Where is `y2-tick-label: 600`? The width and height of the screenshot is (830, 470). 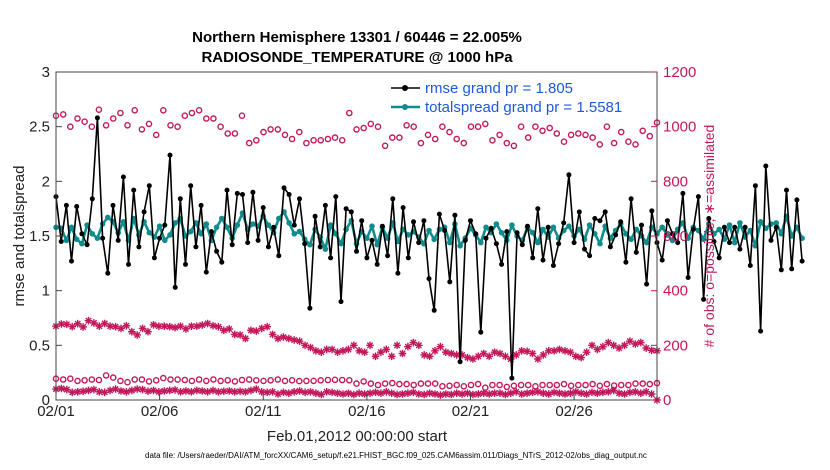 y2-tick-label: 600 is located at coordinates (675, 236).